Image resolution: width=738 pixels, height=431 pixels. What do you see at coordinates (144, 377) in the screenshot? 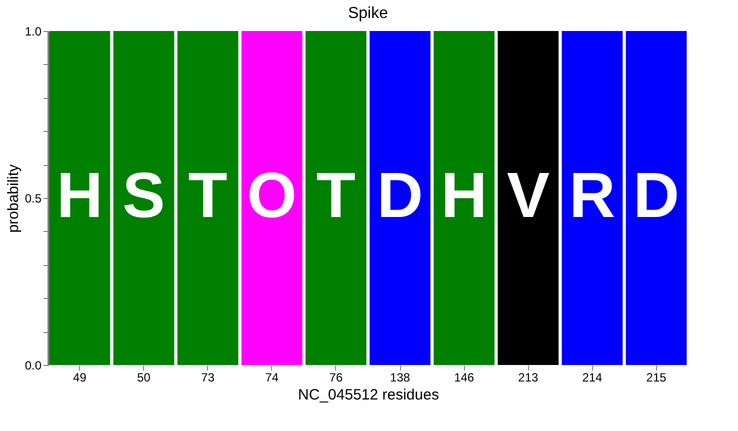
I see `x-tick-label: 50` at bounding box center [144, 377].